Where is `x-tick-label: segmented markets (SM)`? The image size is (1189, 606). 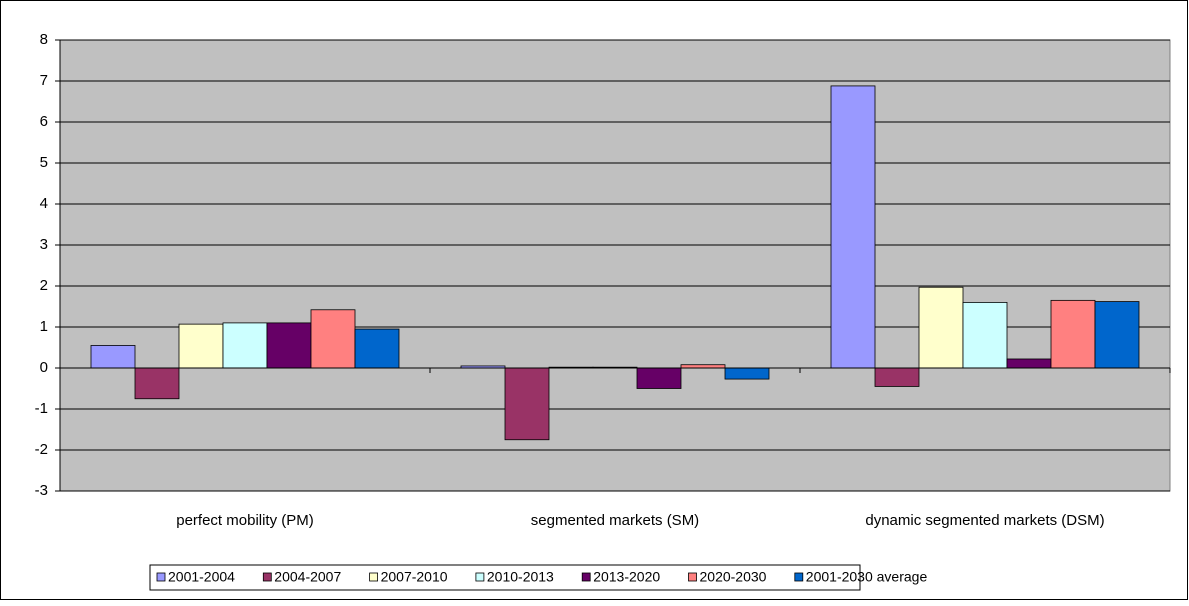 x-tick-label: segmented markets (SM) is located at coordinates (615, 520).